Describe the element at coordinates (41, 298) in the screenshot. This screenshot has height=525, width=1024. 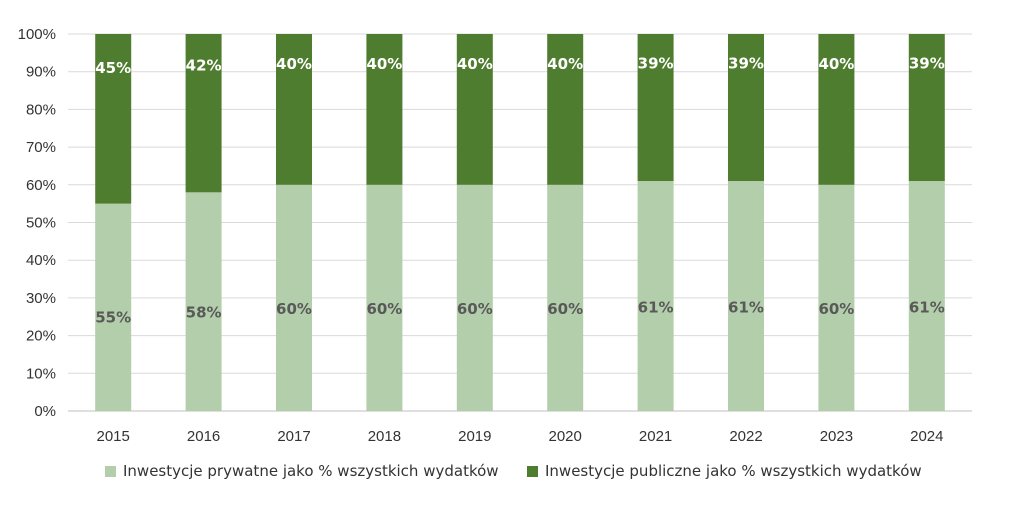
I see `y-tick-label: 30%` at that location.